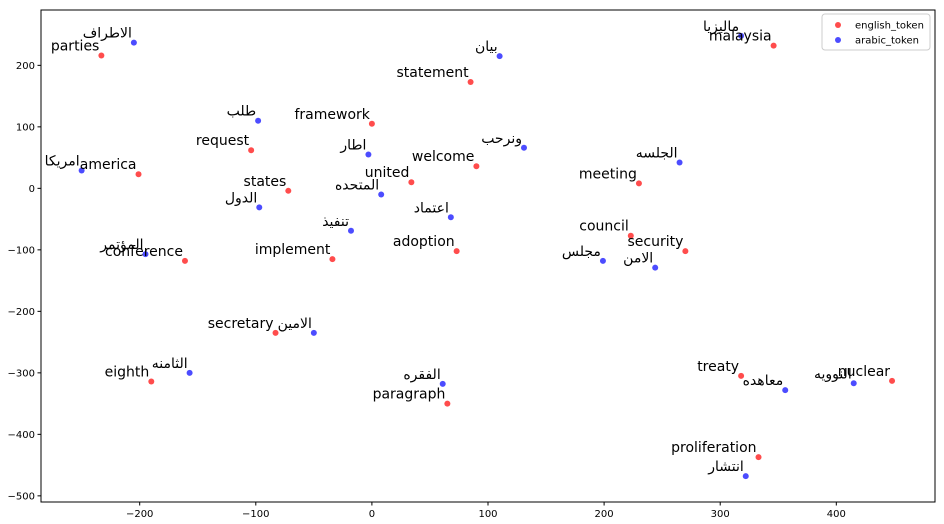 This screenshot has height=524, width=944. What do you see at coordinates (718, 367) in the screenshot?
I see `english_token-label: treaty` at bounding box center [718, 367].